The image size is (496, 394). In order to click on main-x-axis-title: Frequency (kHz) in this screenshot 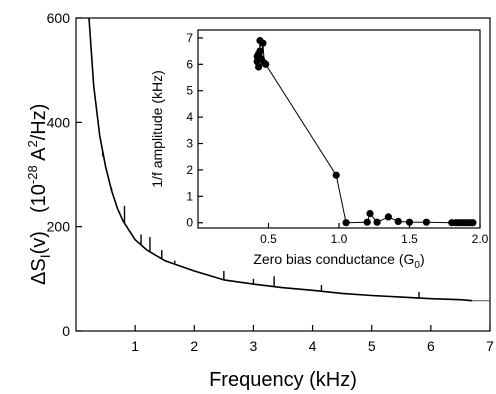, I will do `click(283, 380)`.